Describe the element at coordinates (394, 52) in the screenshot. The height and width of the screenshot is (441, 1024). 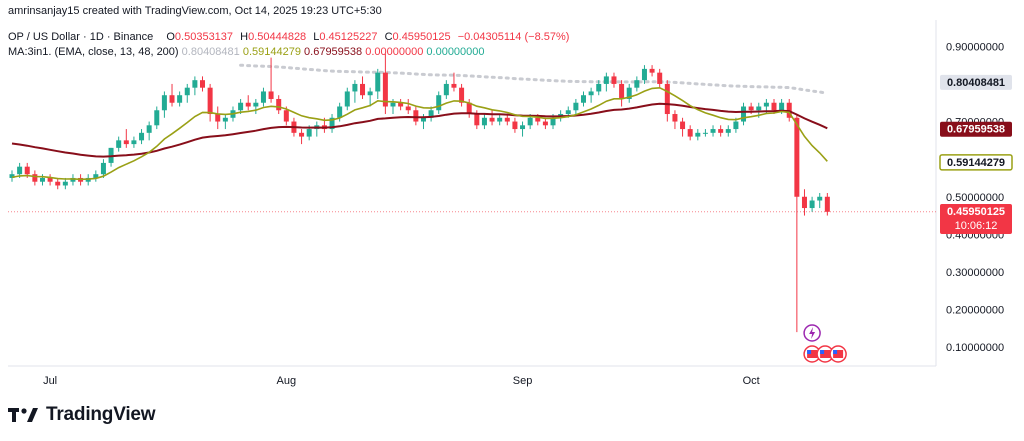
I see `extra-value-1: 0.00000000` at that location.